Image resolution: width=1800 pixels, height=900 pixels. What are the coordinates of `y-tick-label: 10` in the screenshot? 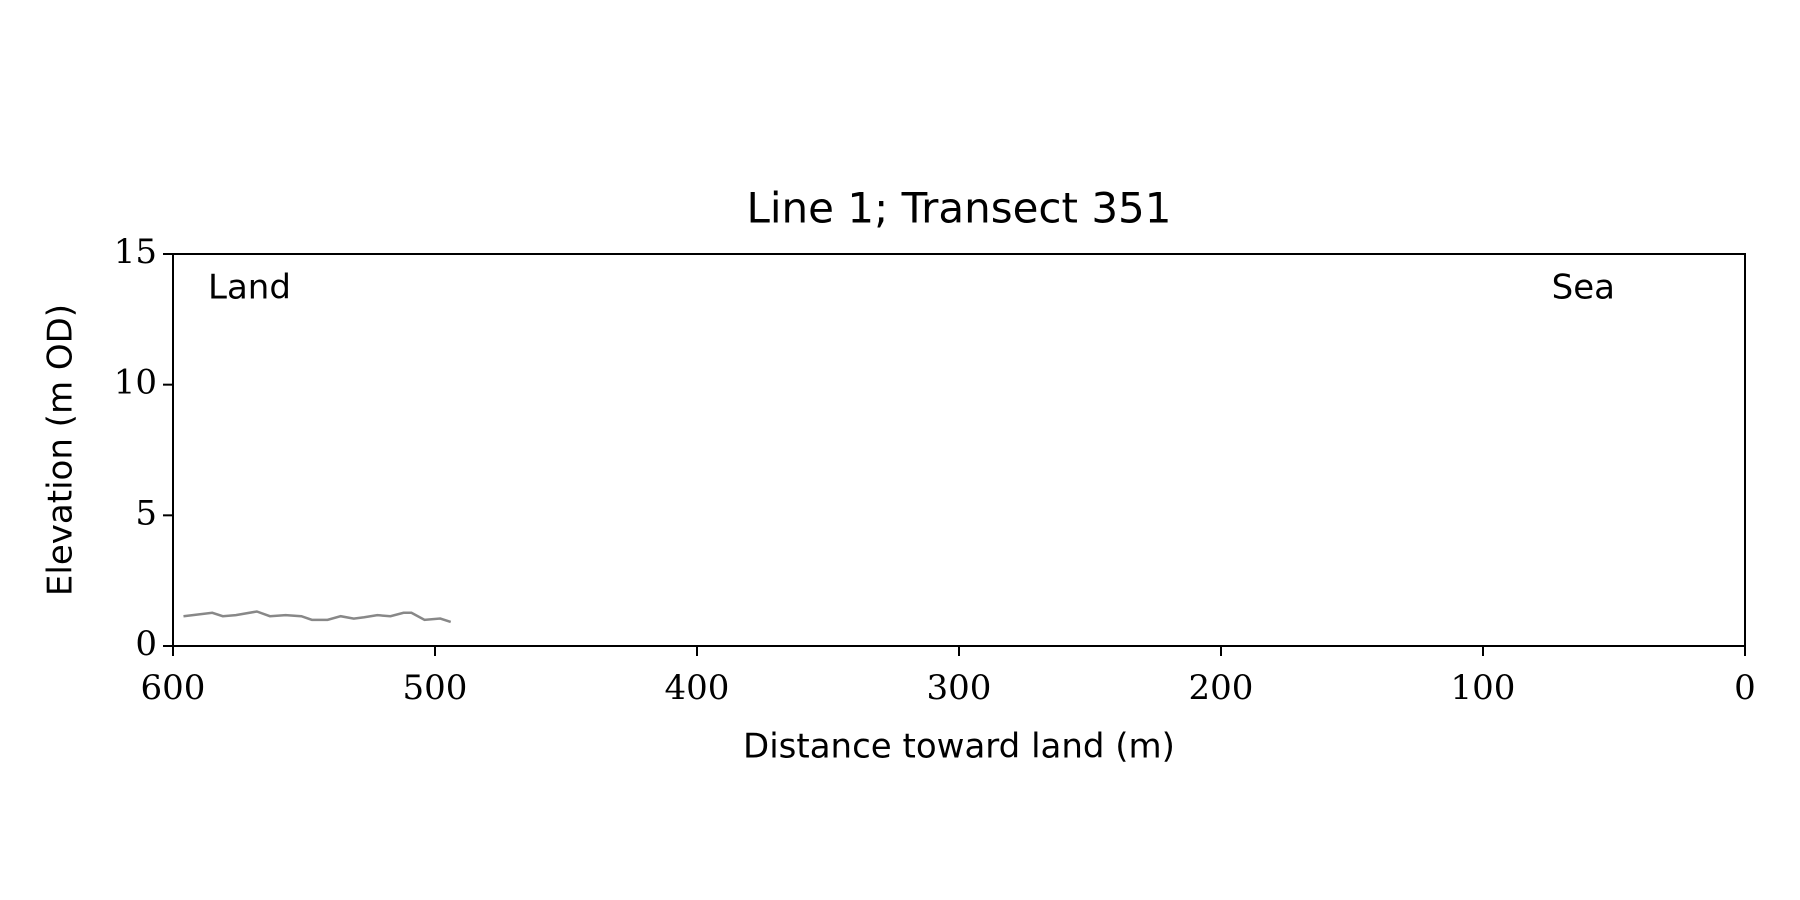 It's located at (135, 383).